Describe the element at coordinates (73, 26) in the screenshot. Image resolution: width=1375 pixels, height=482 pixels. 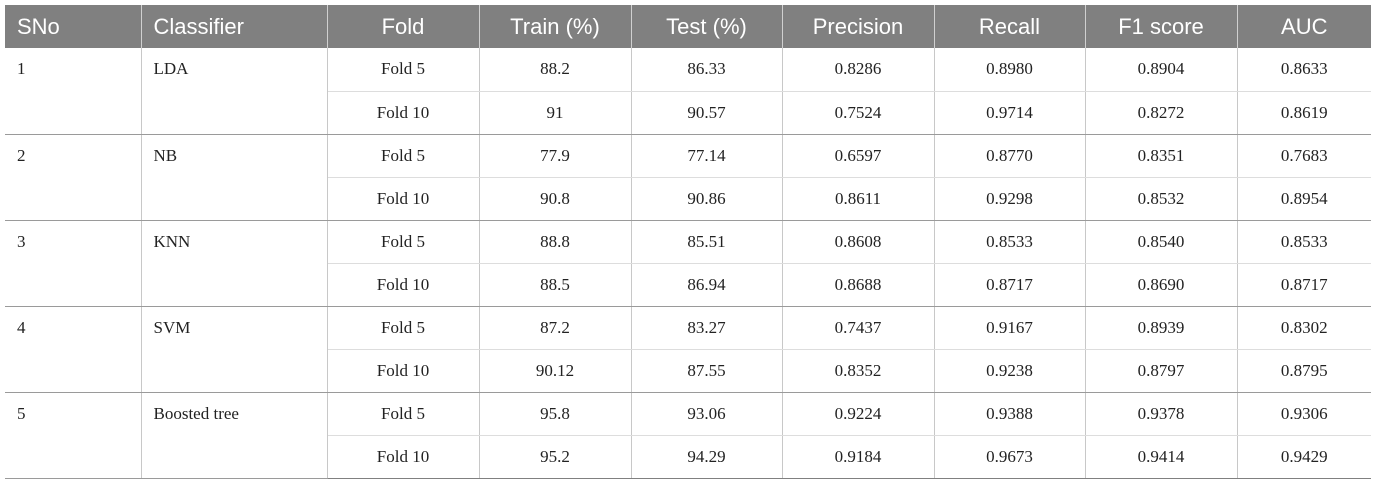
I see `header-sno: SNo` at that location.